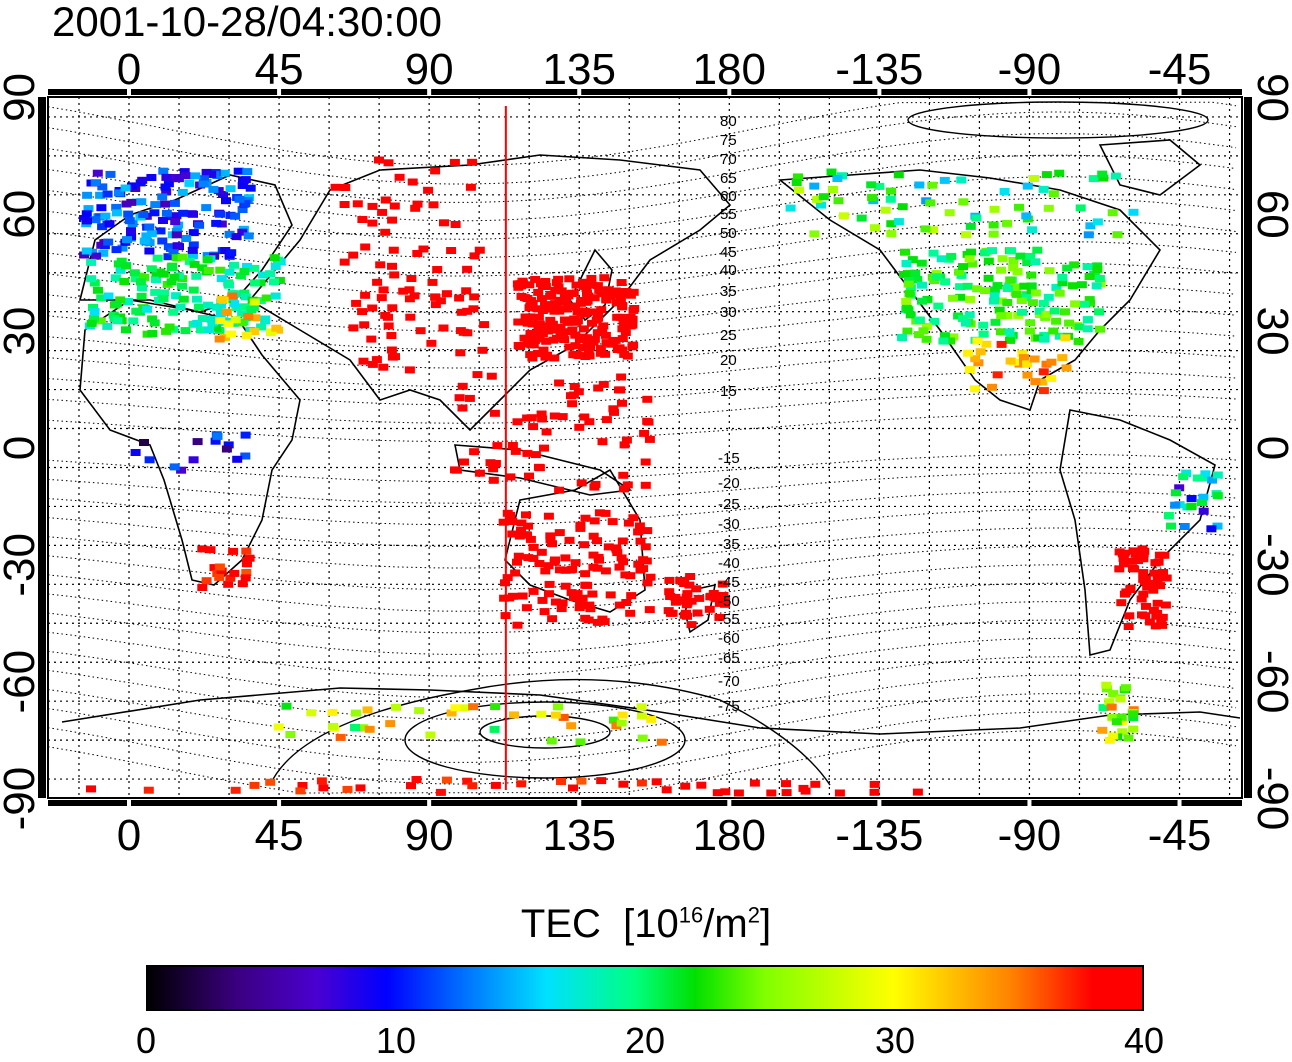  What do you see at coordinates (725, 924) in the screenshot?
I see `colorbar-unit-mid: /m` at bounding box center [725, 924].